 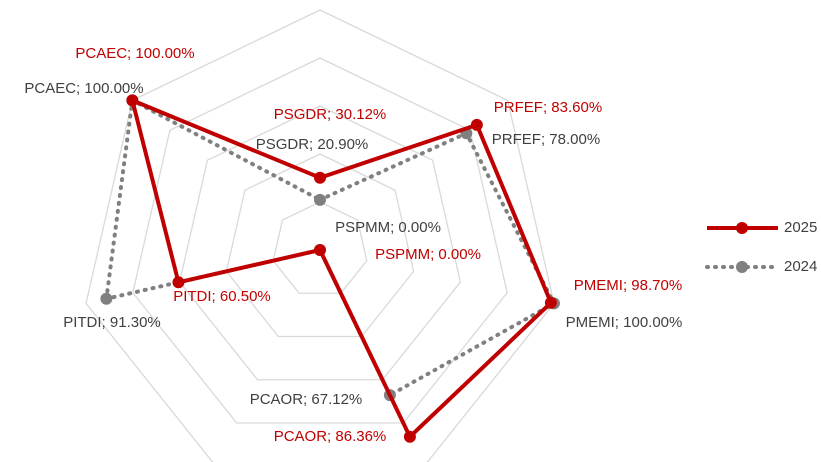 What do you see at coordinates (330, 436) in the screenshot?
I see `data-label: PCAOR; 86.36%` at bounding box center [330, 436].